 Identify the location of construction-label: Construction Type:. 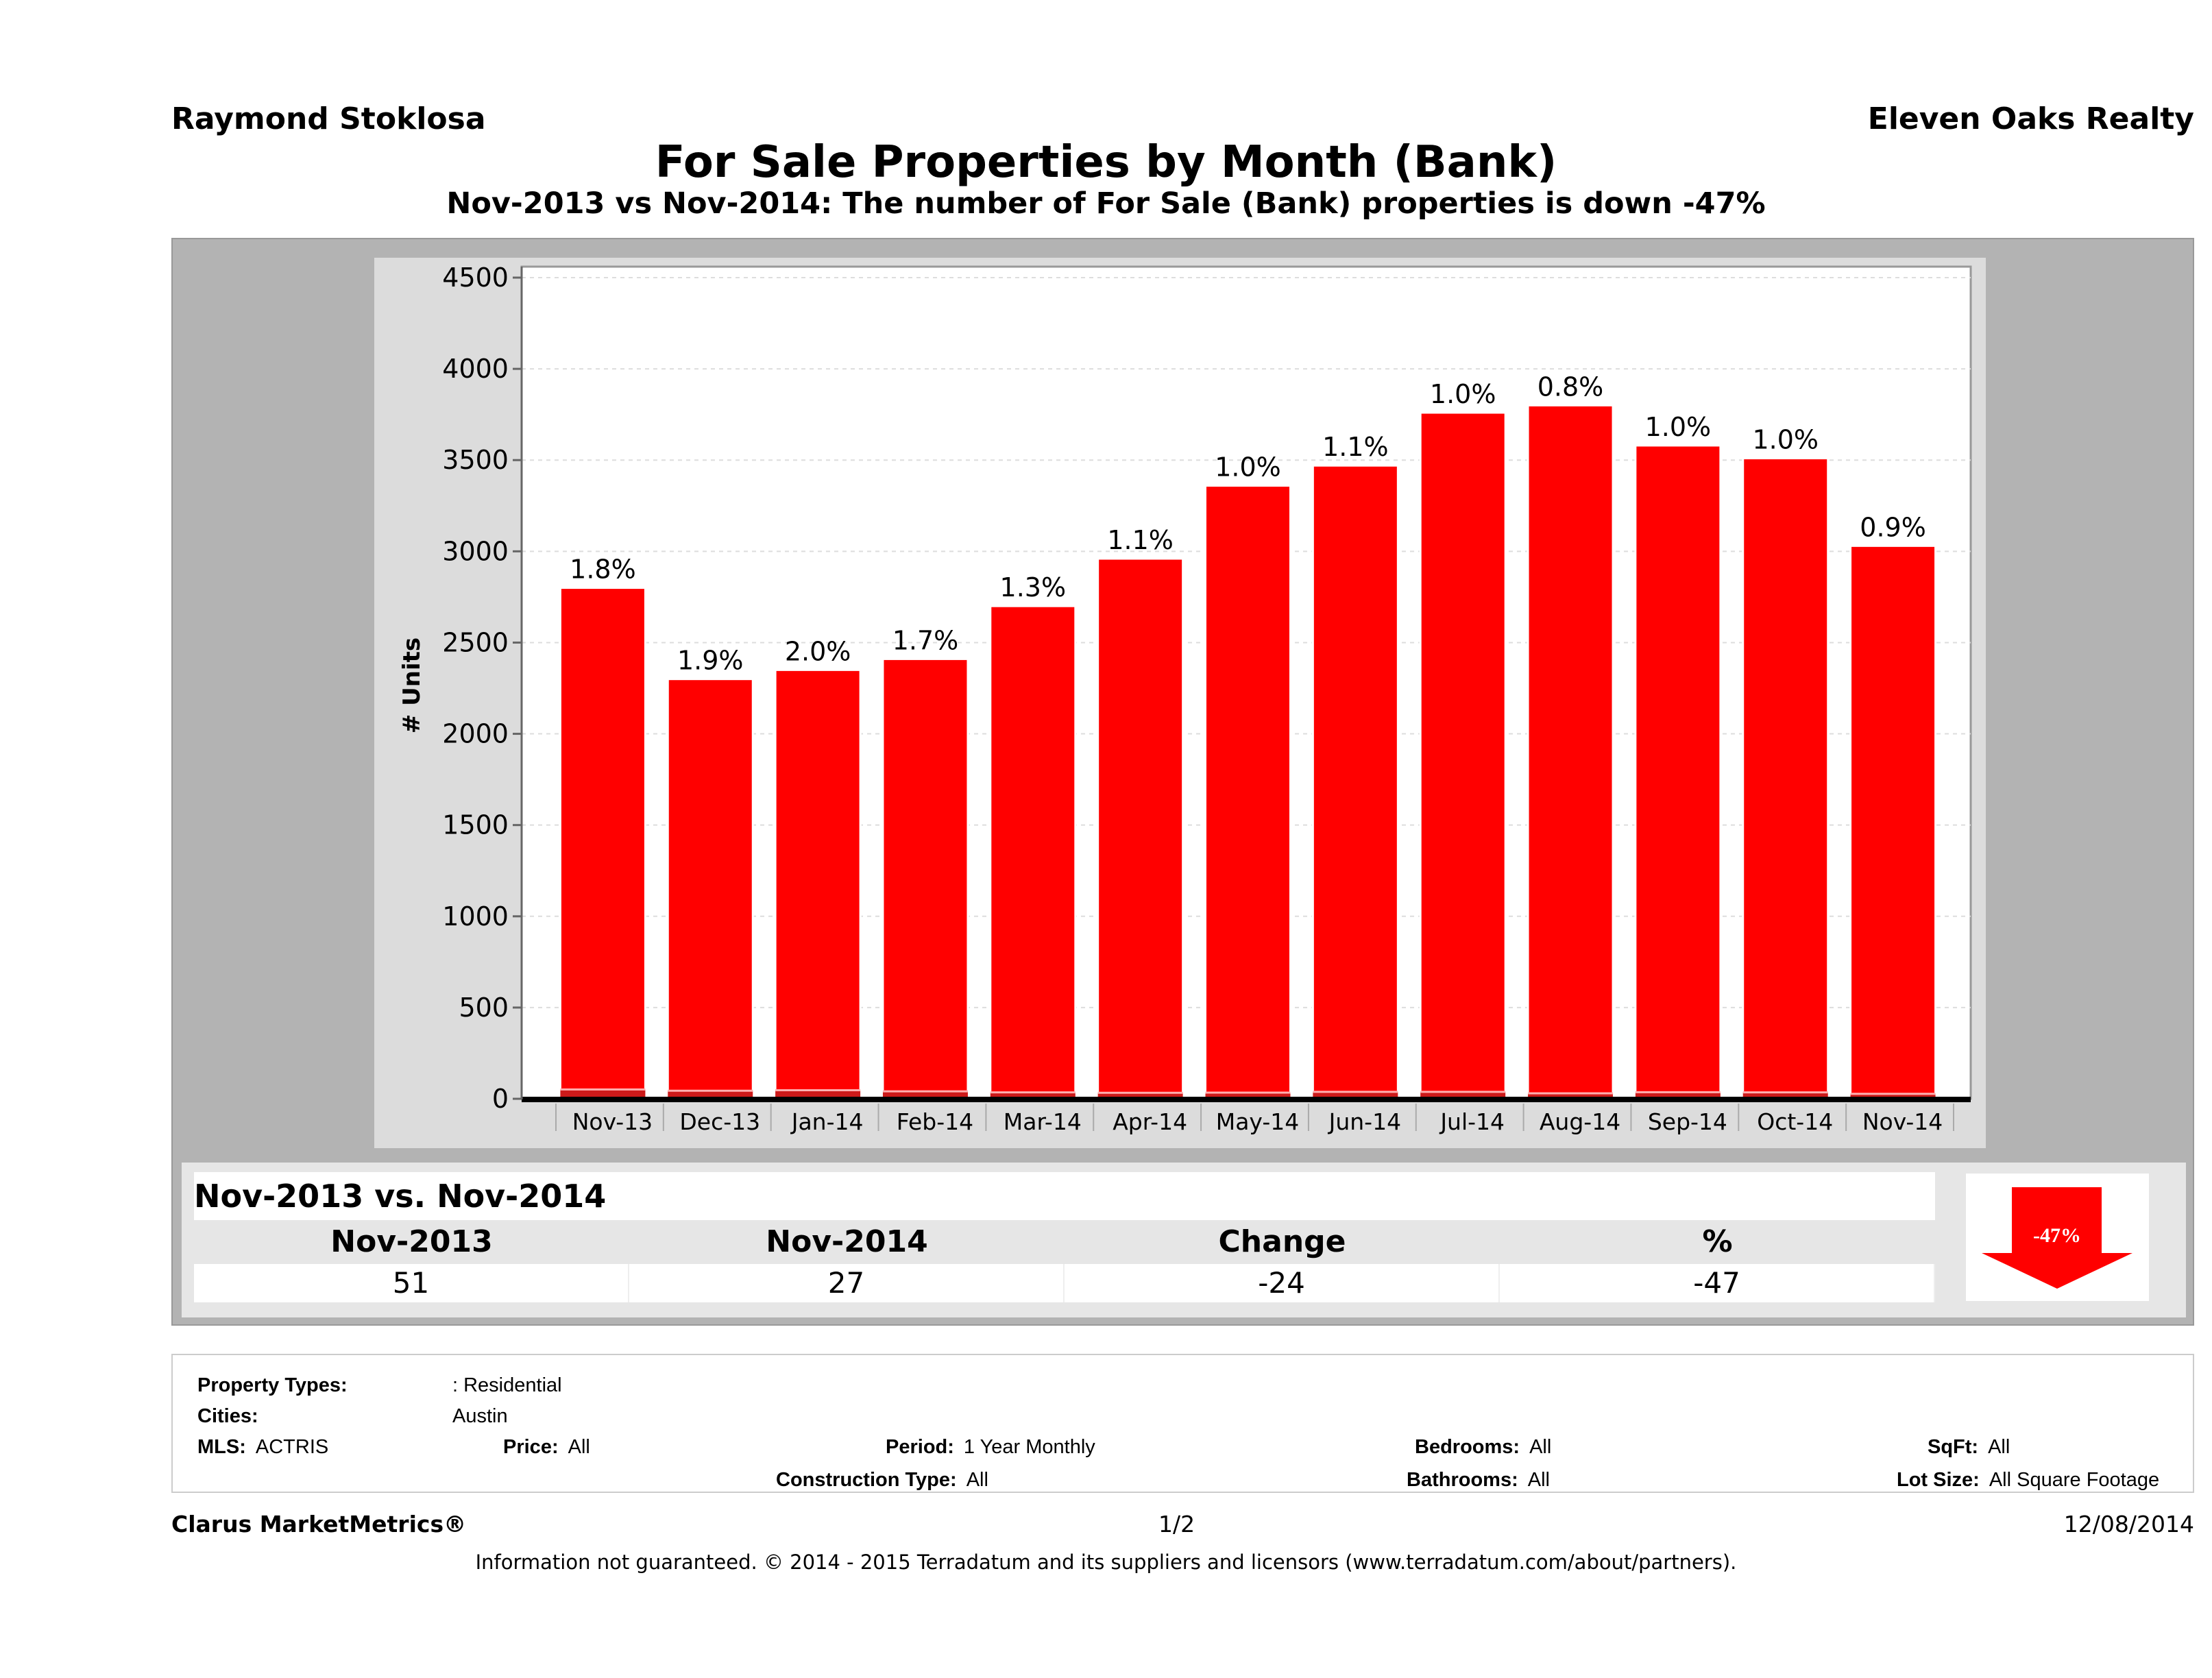
(867, 1480).